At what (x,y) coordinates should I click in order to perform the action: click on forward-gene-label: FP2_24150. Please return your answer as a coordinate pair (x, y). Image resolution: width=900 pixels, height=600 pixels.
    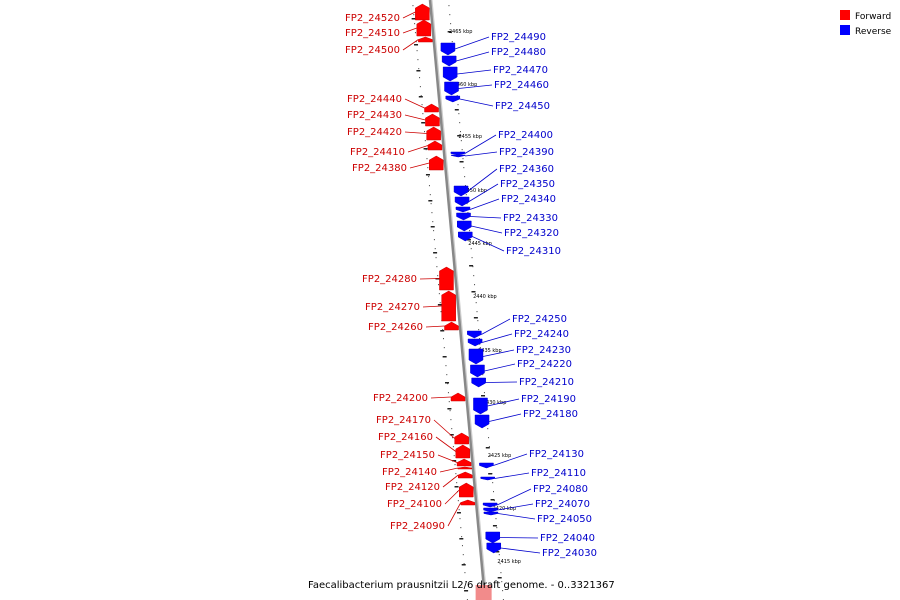
    Looking at the image, I should click on (407, 455).